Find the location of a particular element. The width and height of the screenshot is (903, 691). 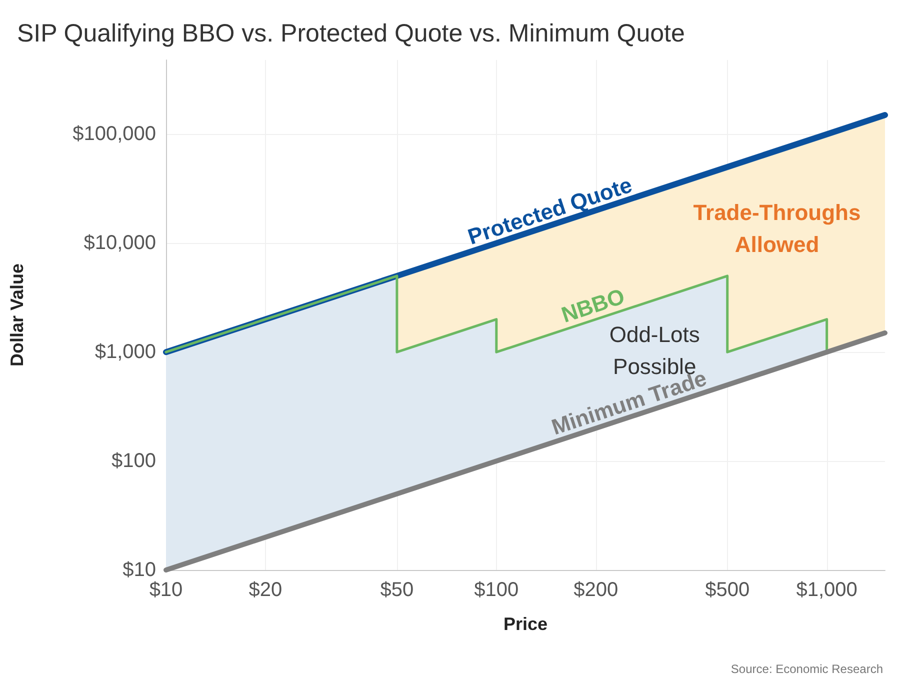

y-tick-label: $100 is located at coordinates (134, 461).